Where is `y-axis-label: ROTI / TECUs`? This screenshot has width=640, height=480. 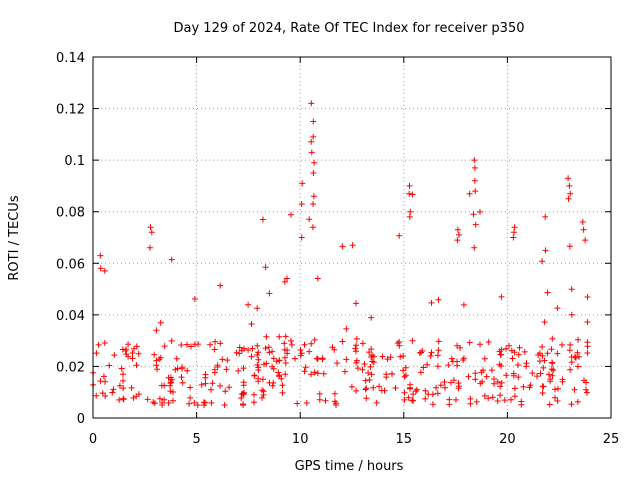
y-axis-label: ROTI / TECUs is located at coordinates (14, 237).